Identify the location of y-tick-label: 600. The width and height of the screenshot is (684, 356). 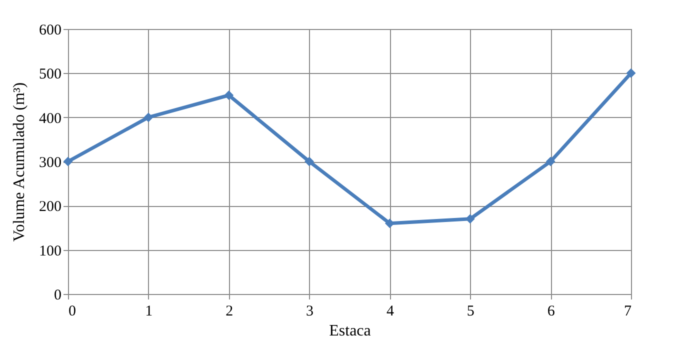
(50, 30).